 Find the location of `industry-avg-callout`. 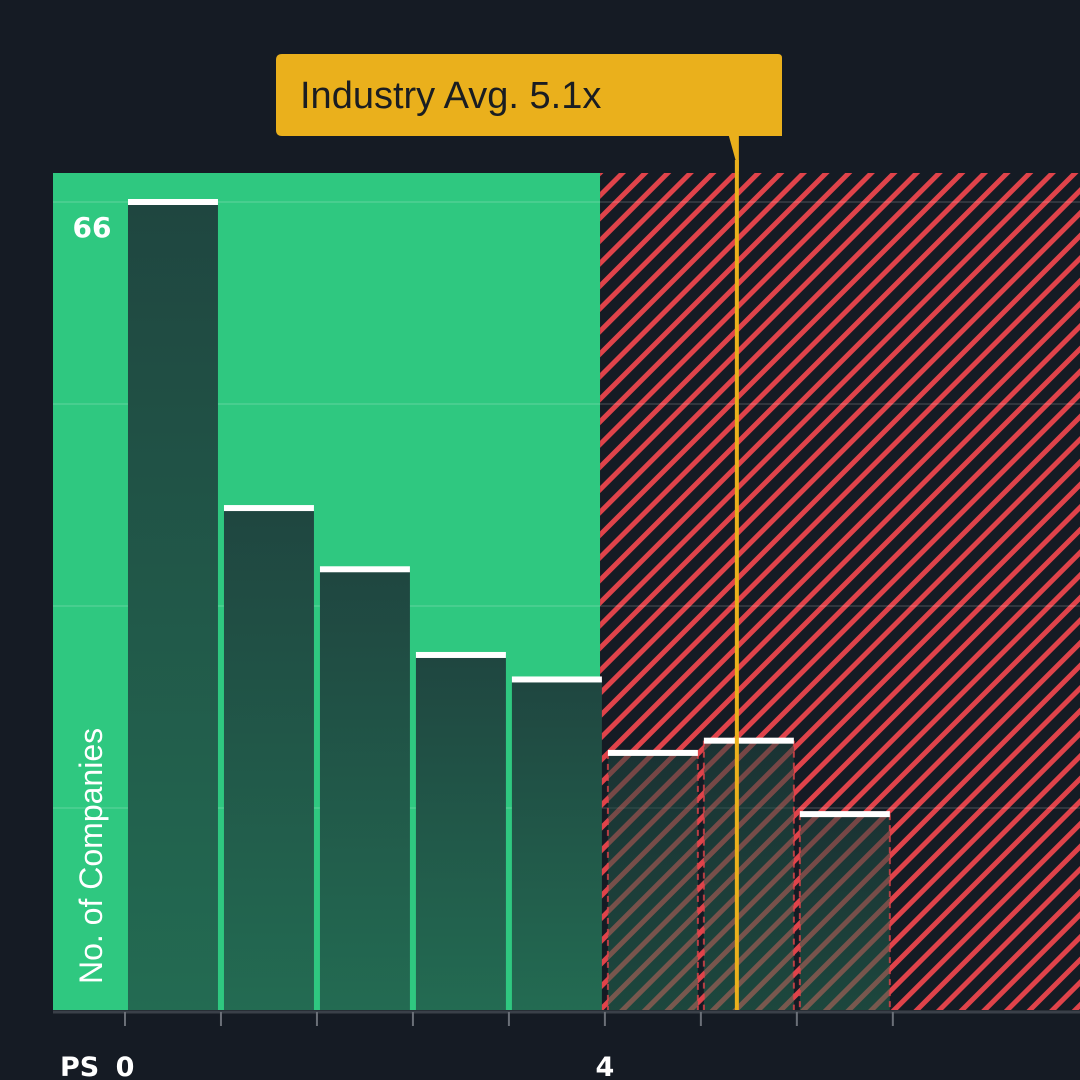

industry-avg-callout is located at coordinates (529, 113).